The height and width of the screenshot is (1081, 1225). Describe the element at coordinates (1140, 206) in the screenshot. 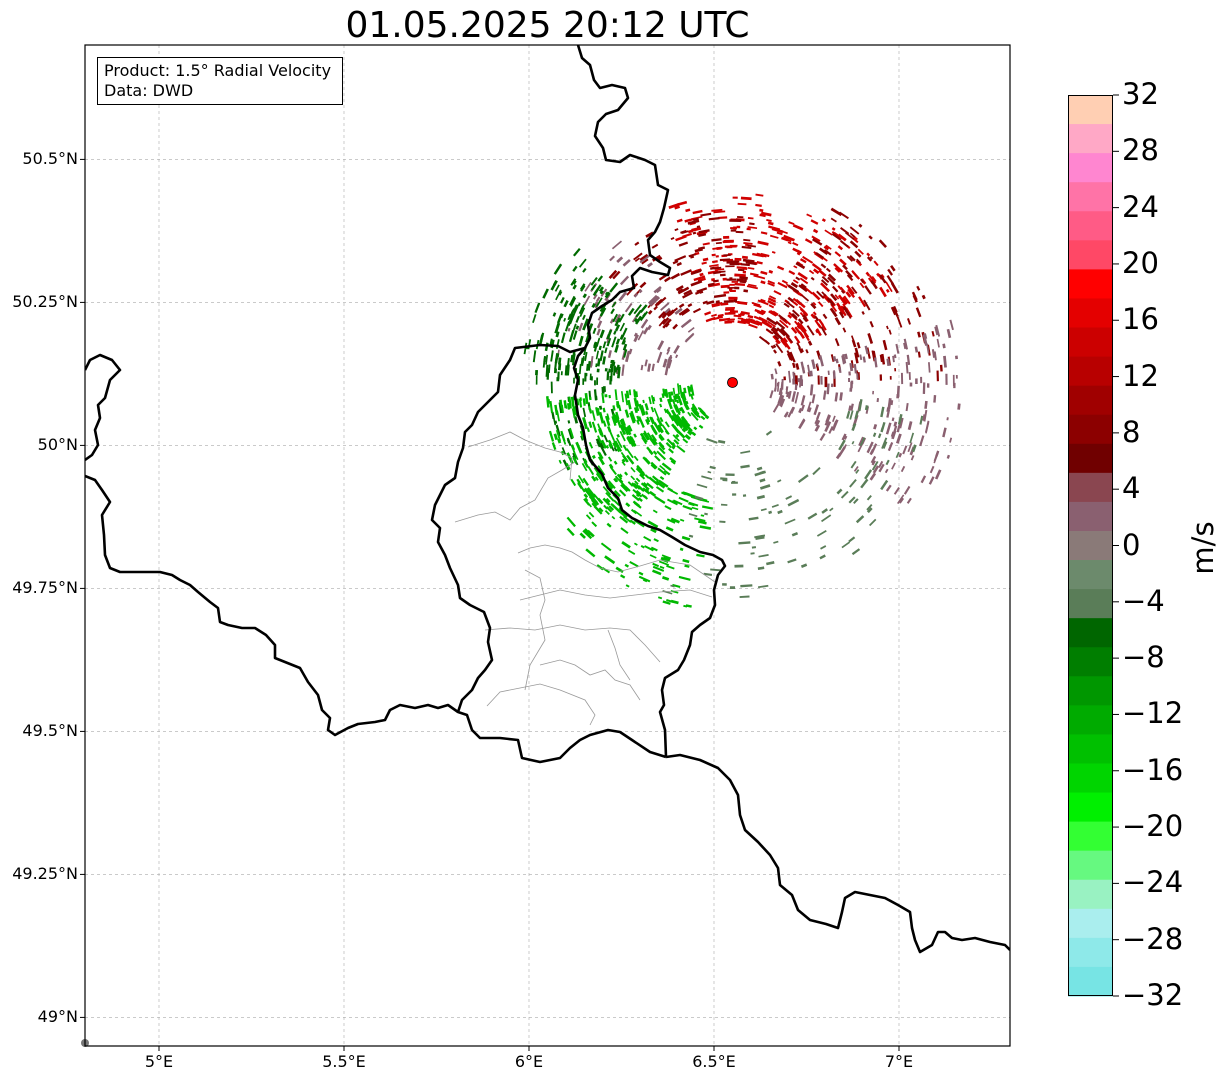

I see `colorbar-tick-label: 24` at that location.